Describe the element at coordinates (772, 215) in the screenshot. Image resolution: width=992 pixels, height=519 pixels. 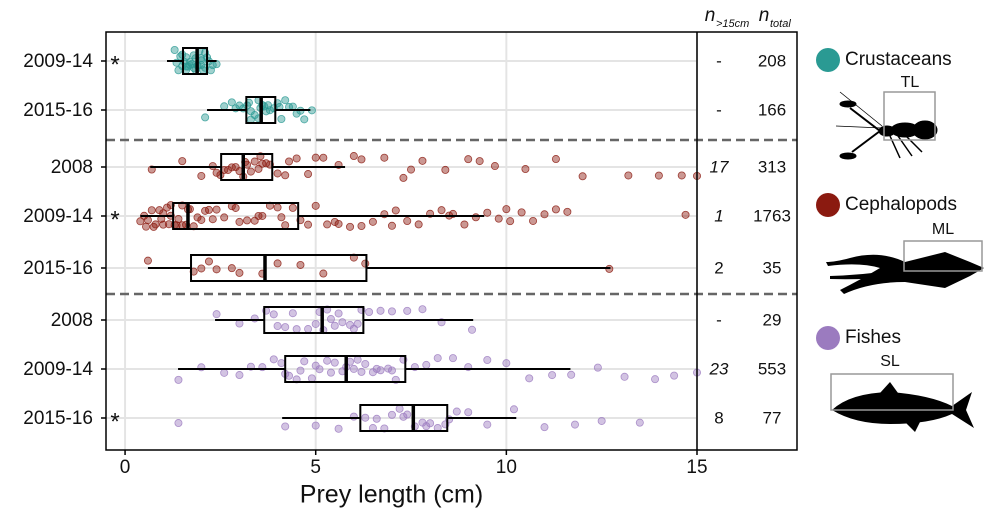
I see `n-total-value: 1763` at that location.